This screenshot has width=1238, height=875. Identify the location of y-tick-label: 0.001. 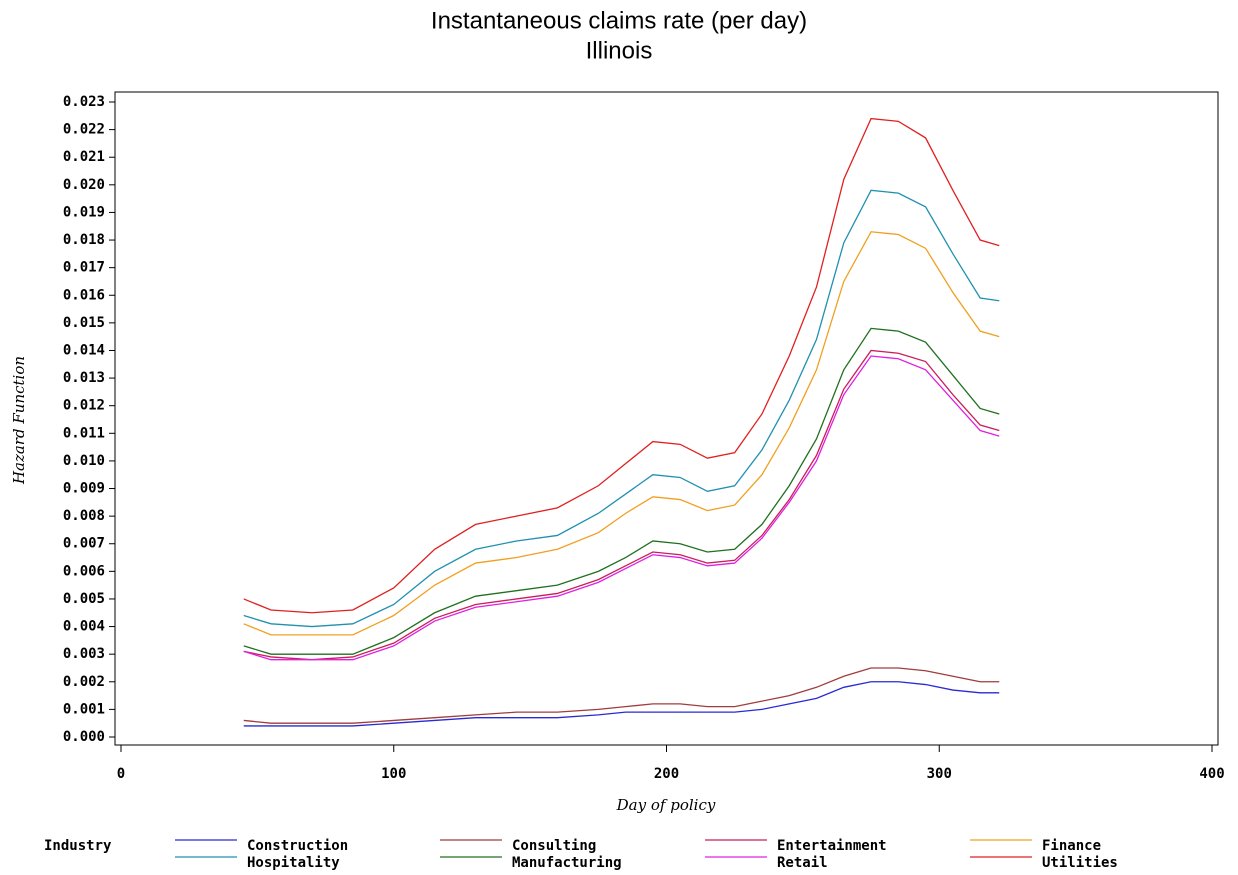
(84, 709).